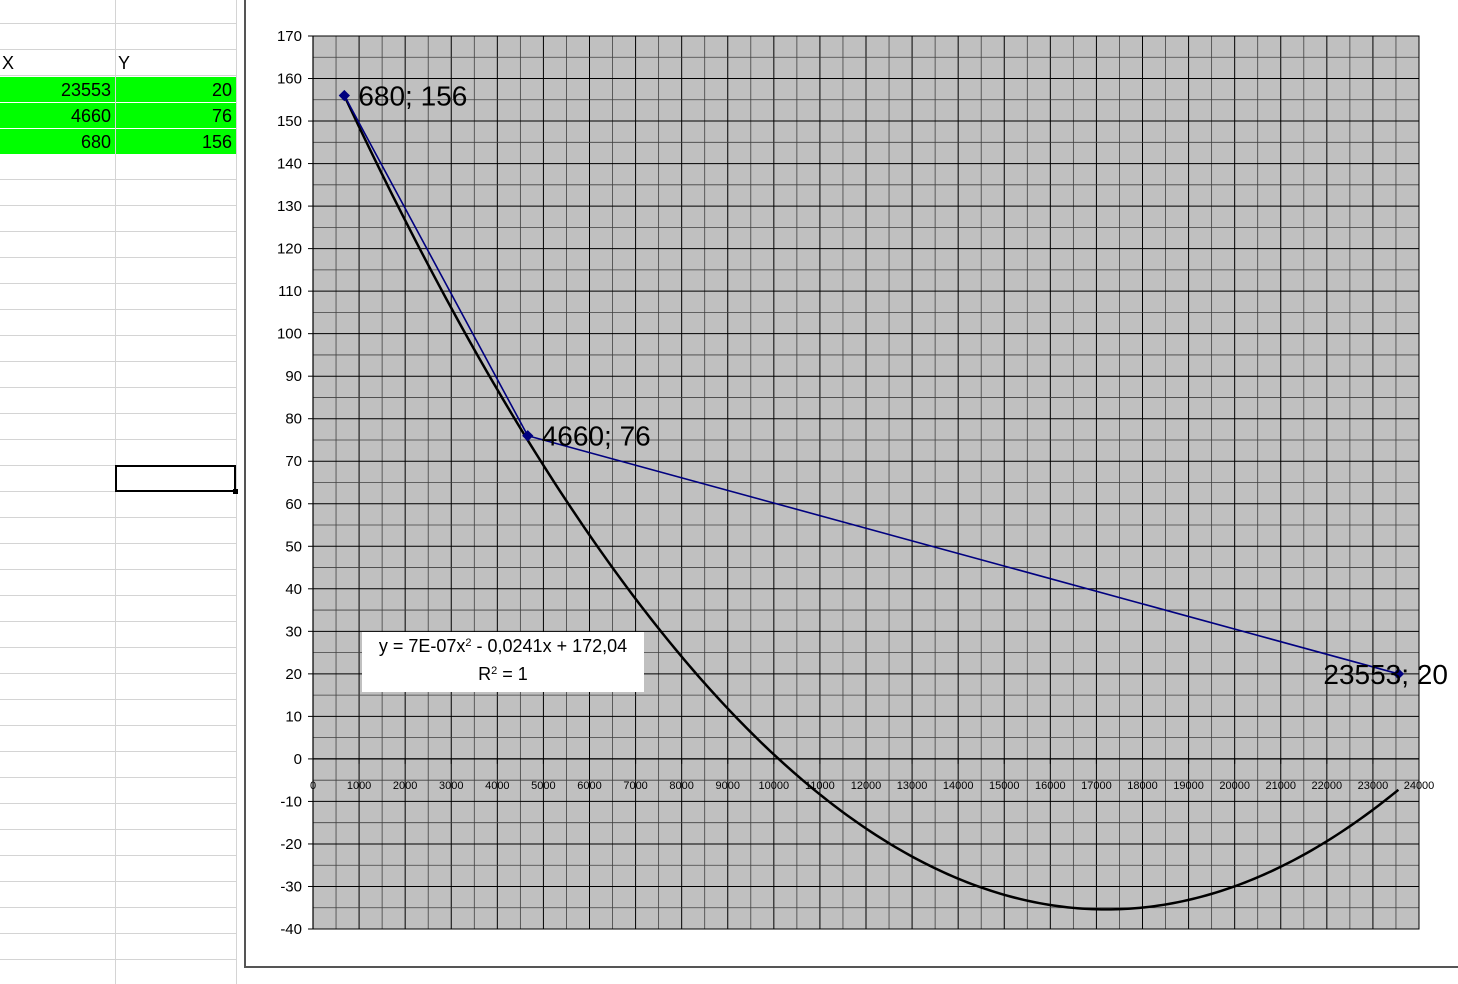  What do you see at coordinates (596, 436) in the screenshot?
I see `data-point-label: 4660; 76` at bounding box center [596, 436].